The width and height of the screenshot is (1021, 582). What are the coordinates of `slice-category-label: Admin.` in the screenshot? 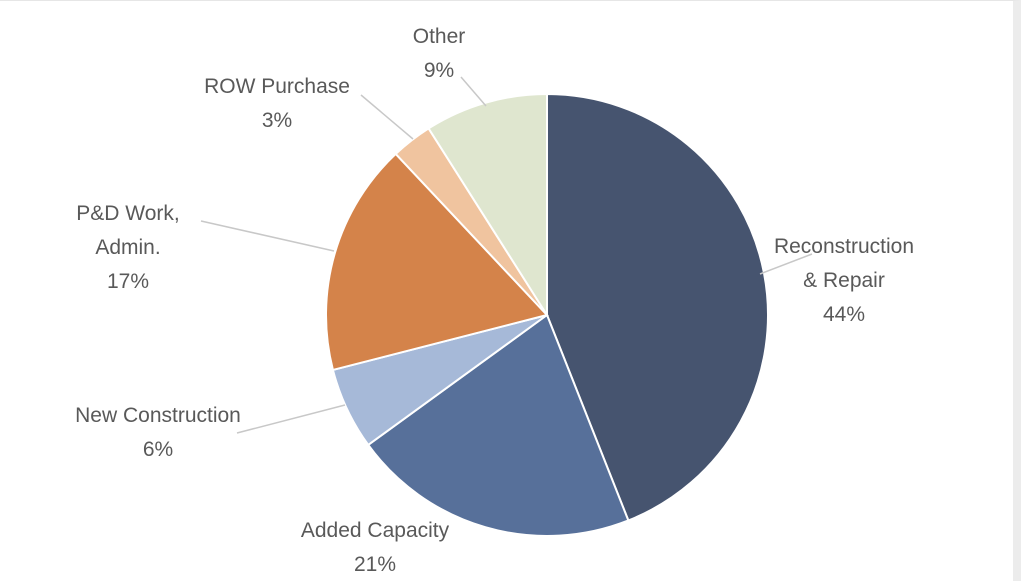 It's located at (127, 247).